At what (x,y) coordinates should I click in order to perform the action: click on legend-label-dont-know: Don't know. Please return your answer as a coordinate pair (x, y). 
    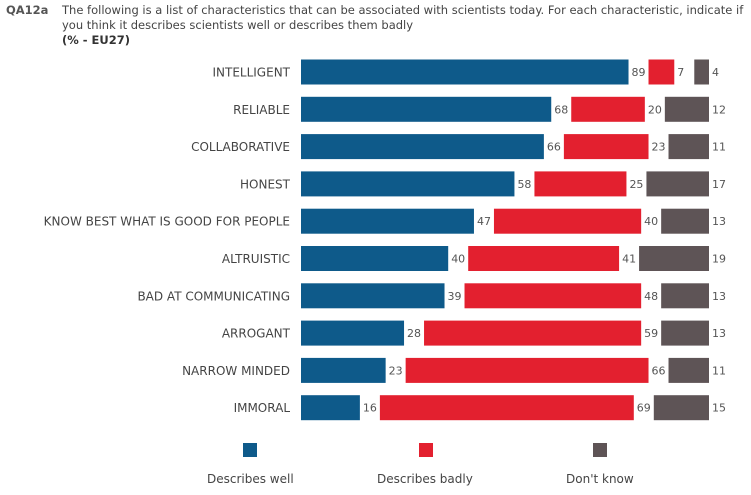
    Looking at the image, I should click on (600, 479).